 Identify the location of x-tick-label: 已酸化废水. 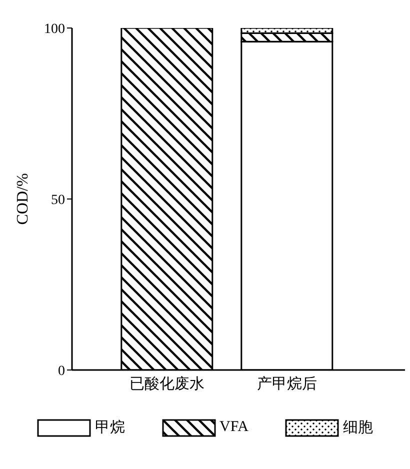
(167, 384).